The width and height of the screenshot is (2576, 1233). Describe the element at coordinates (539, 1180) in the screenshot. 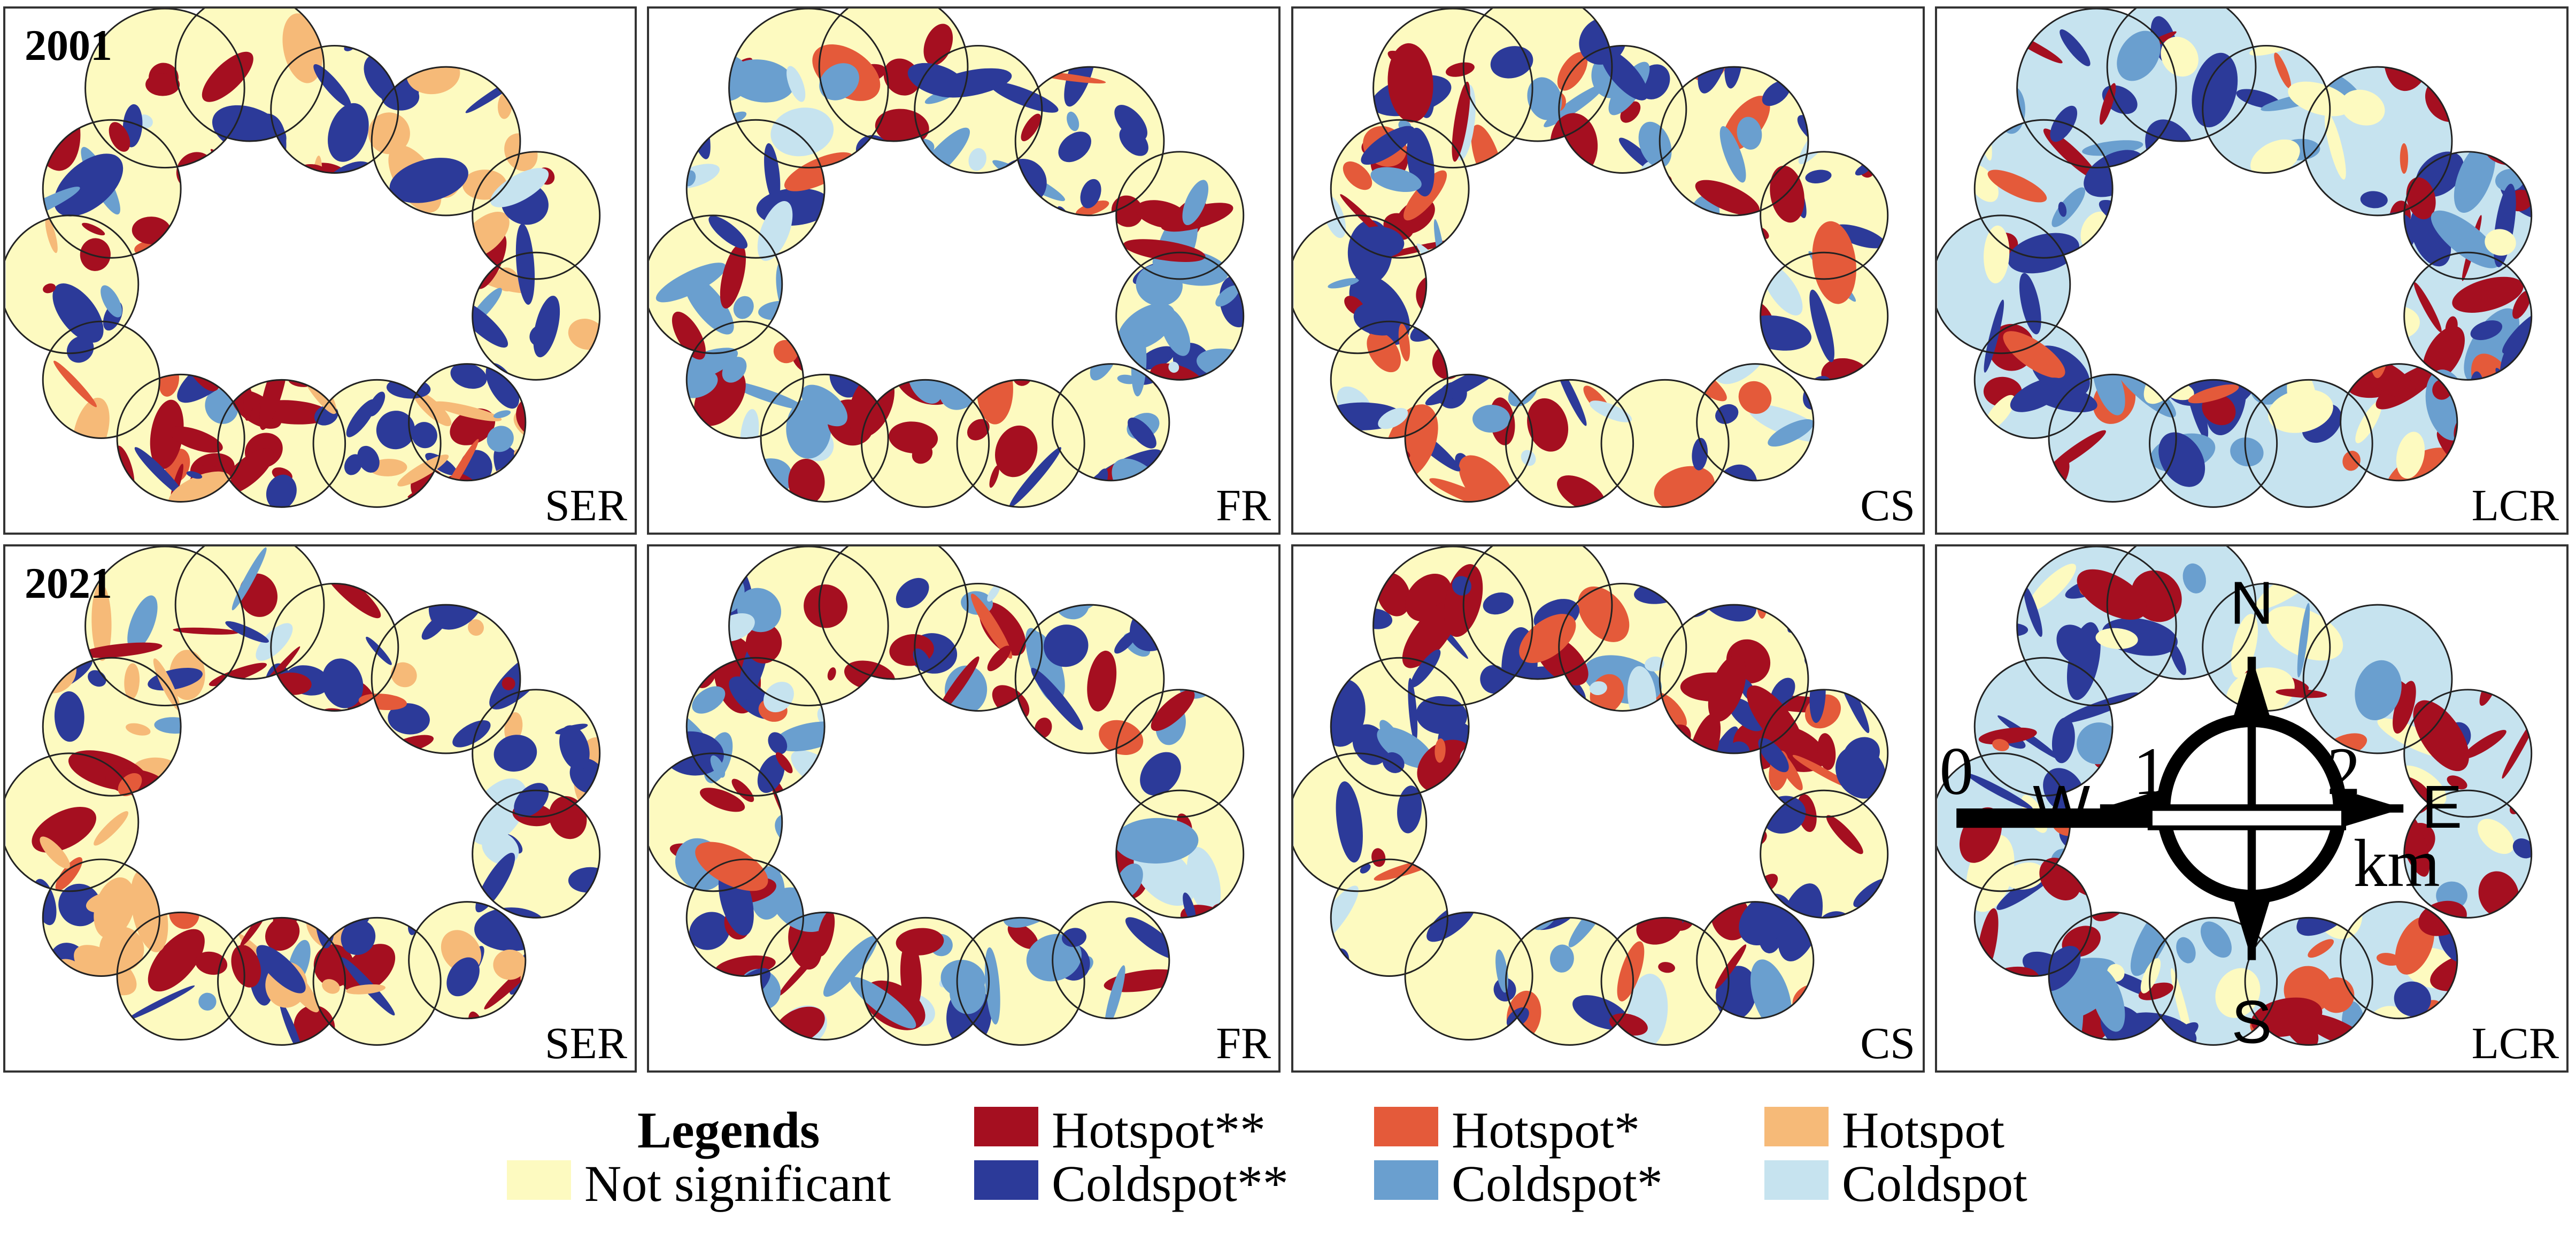

I see `legend-swatch-not-significant` at that location.